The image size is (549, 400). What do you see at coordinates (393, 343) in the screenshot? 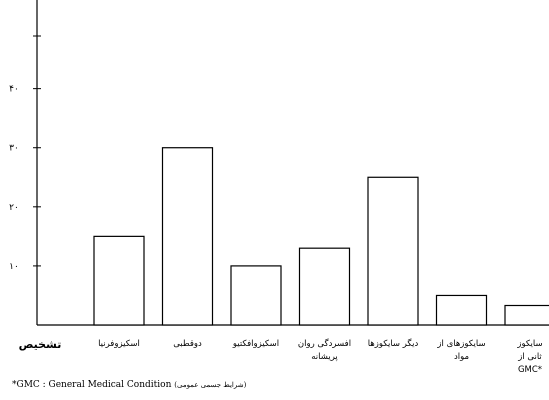
I see `category-label: دیگر سایکوزها` at bounding box center [393, 343].